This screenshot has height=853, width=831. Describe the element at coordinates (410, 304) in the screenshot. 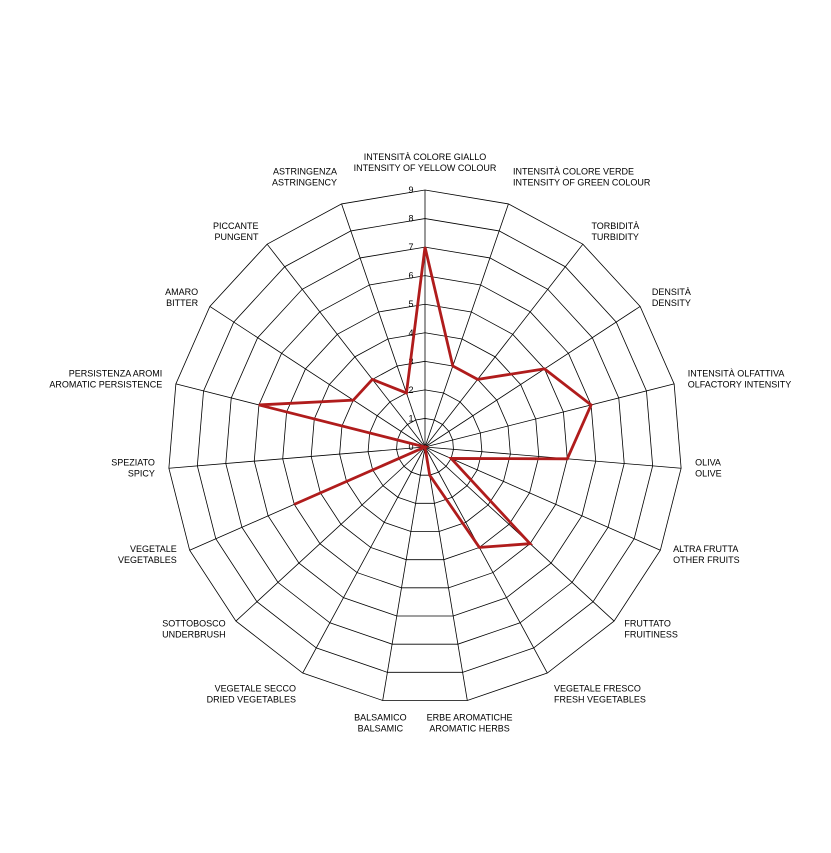

I see `r-tick-label: 5` at that location.